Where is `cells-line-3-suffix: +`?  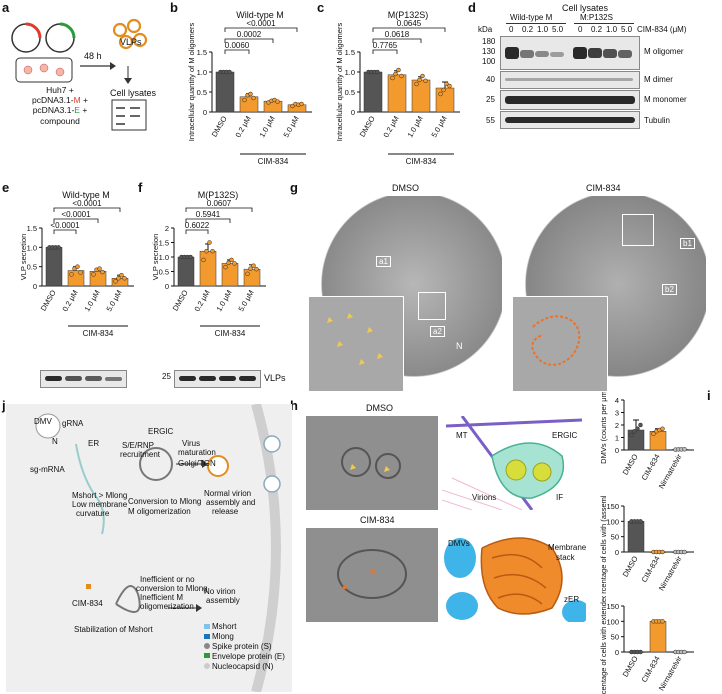 cells-line-3-suffix: + is located at coordinates (83, 110).